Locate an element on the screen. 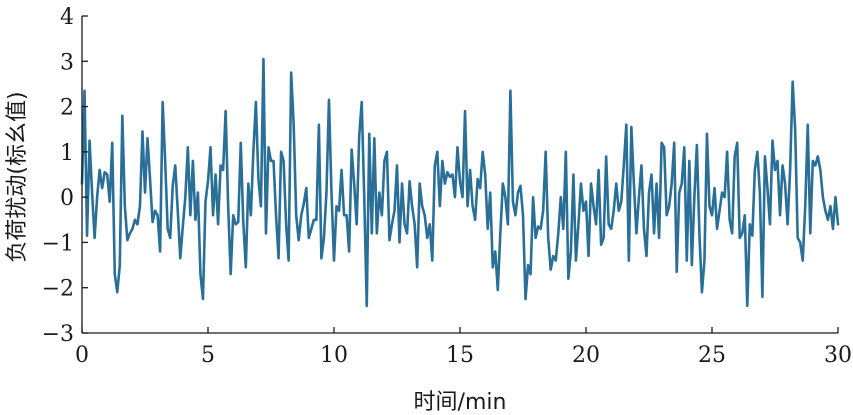  y-tick-label: −2 is located at coordinates (58, 289).